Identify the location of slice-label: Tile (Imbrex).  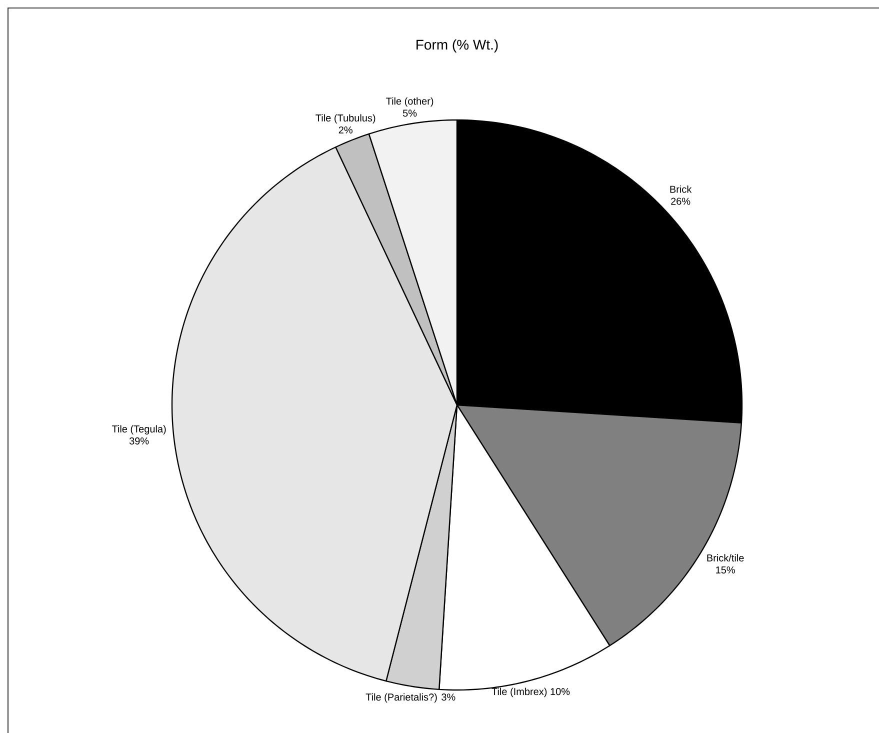
(519, 693).